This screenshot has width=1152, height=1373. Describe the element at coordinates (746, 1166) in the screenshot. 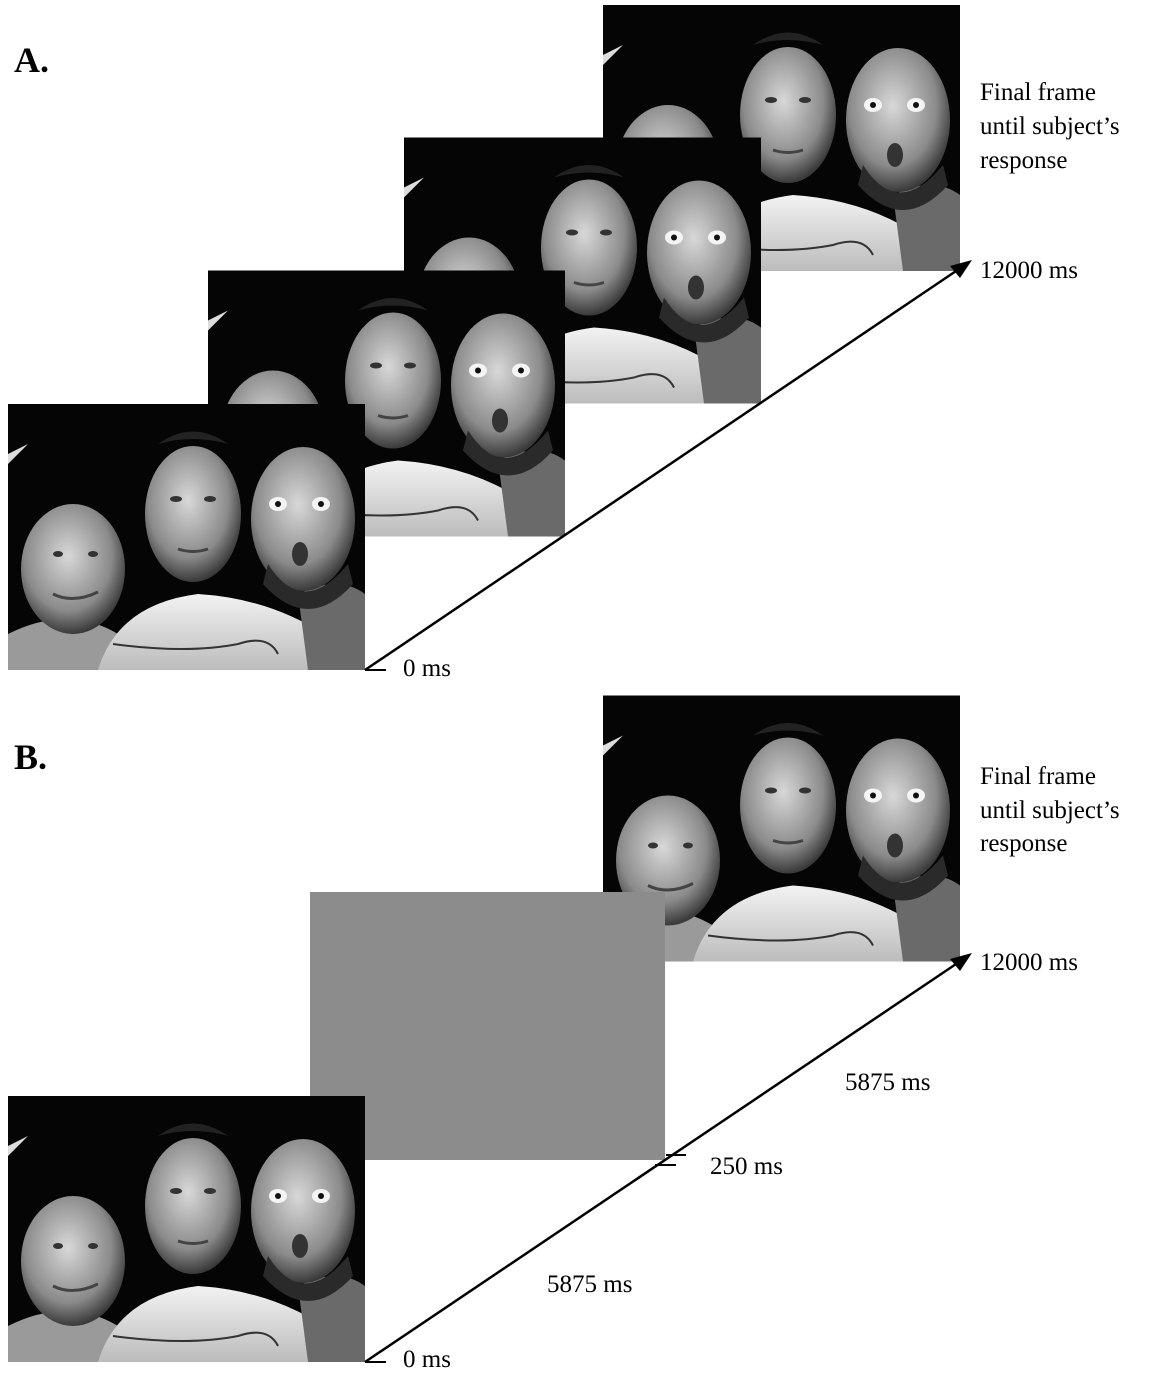

I see `time-label: 250 ms` at that location.